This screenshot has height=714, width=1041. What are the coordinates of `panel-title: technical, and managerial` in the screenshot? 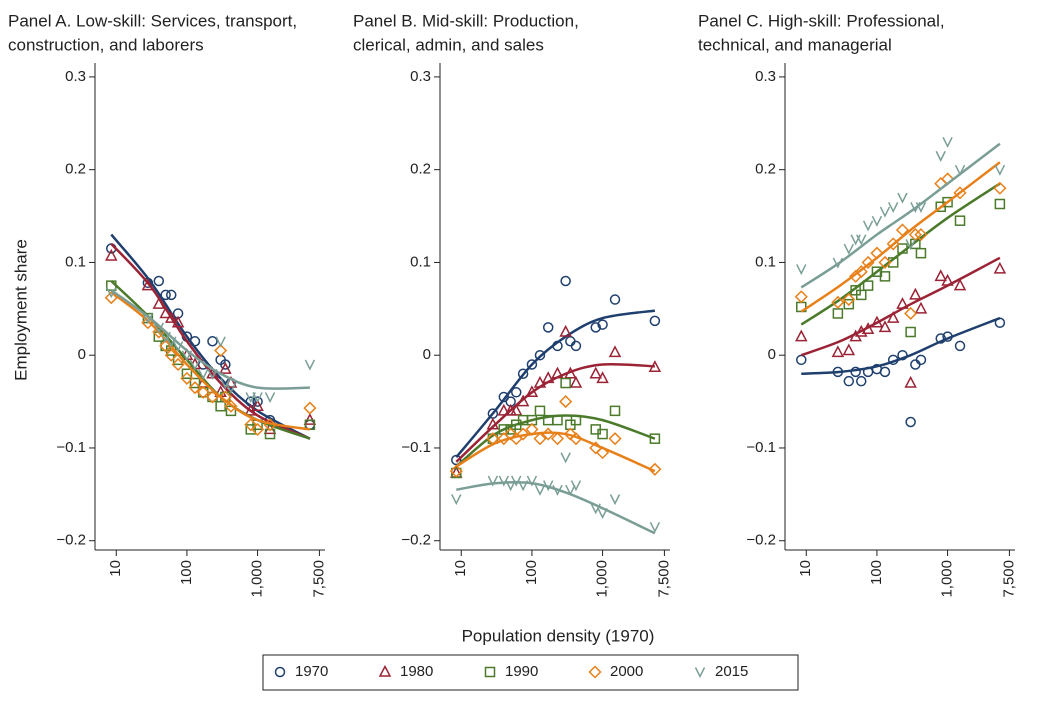 It's located at (795, 44).